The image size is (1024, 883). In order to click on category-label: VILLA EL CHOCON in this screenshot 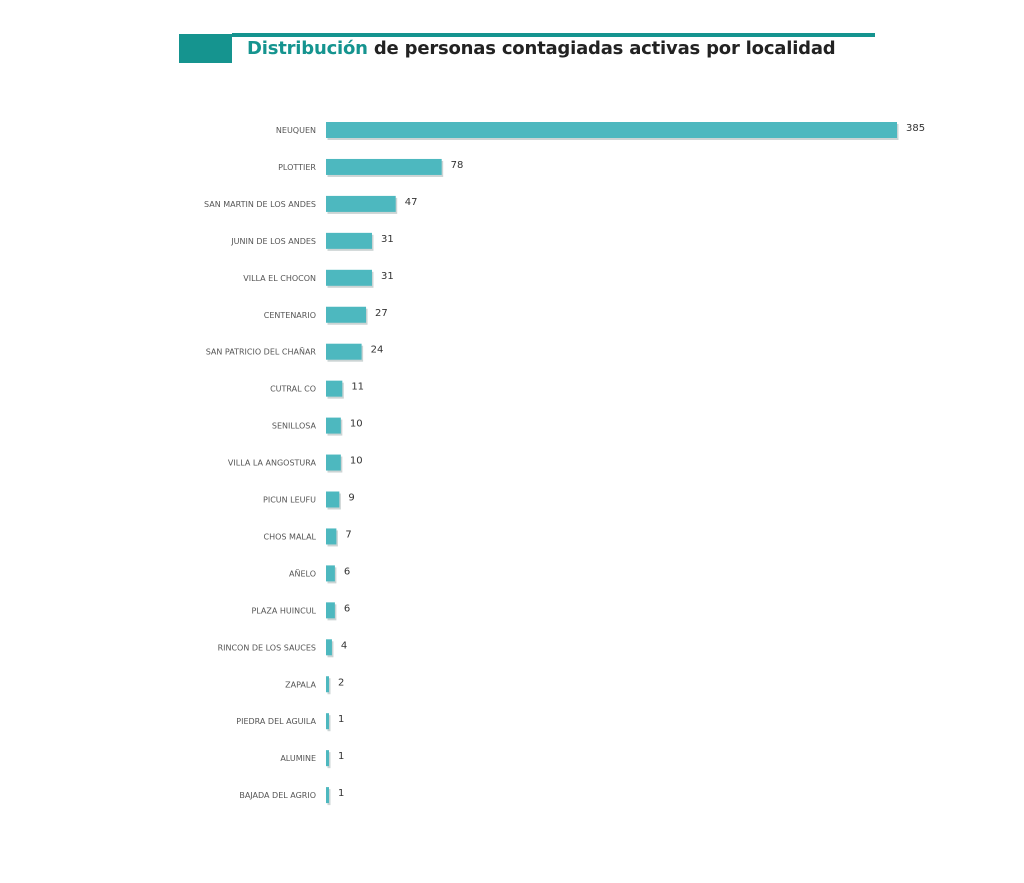, I will do `click(279, 278)`.